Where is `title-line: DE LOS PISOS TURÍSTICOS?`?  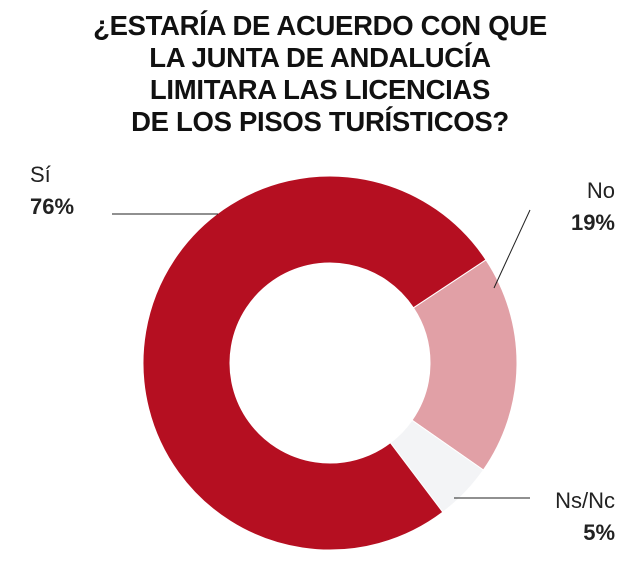 title-line: DE LOS PISOS TURÍSTICOS? is located at coordinates (320, 121).